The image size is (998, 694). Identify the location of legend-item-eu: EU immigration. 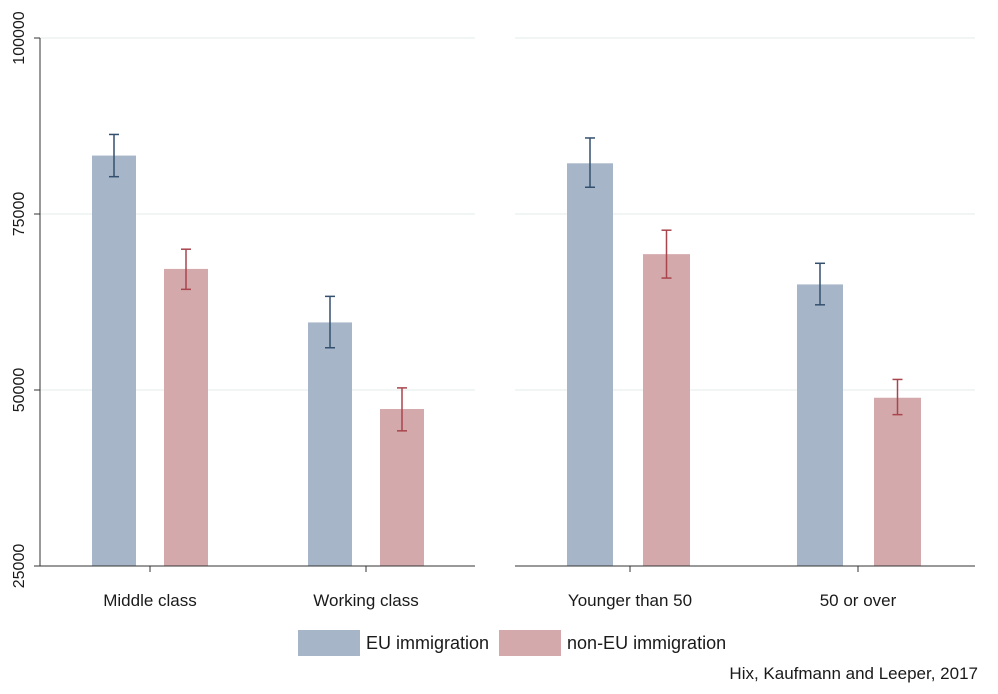
(393, 643).